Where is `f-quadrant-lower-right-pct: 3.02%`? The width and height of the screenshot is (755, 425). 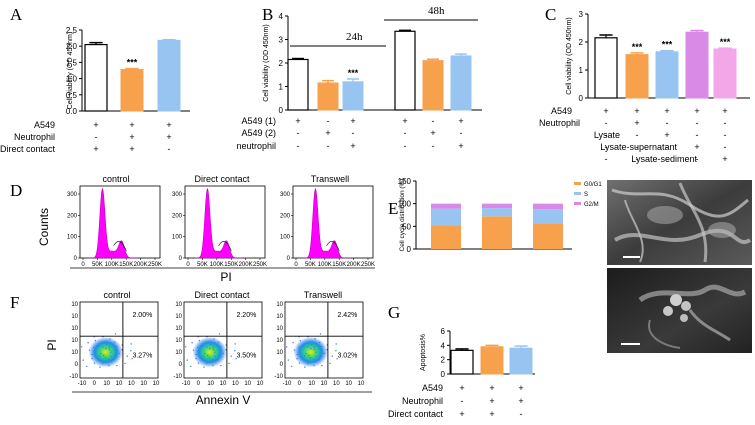 f-quadrant-lower-right-pct: 3.02% is located at coordinates (347, 355).